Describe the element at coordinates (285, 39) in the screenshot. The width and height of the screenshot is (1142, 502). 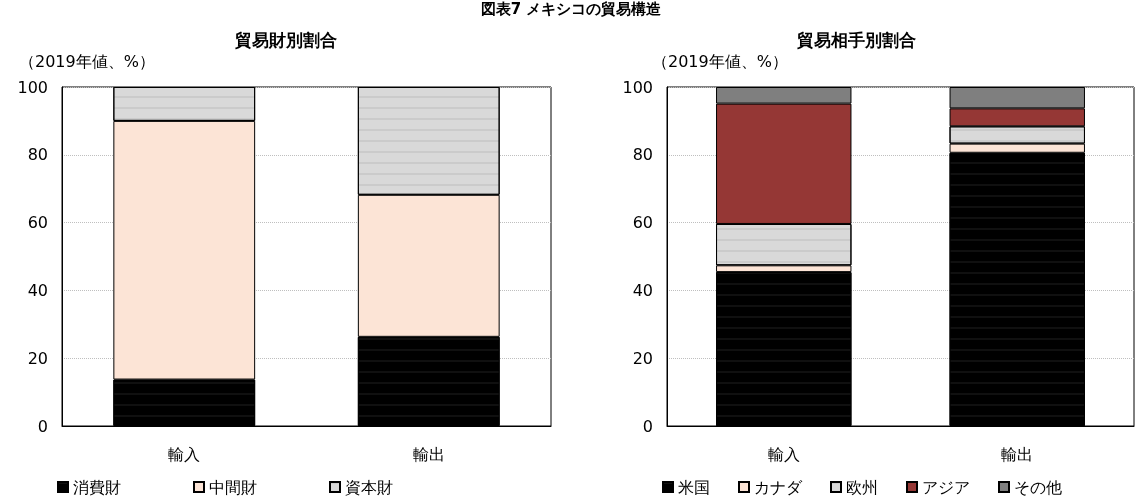
I see `chart-subtitle: 貿易財別割合` at that location.